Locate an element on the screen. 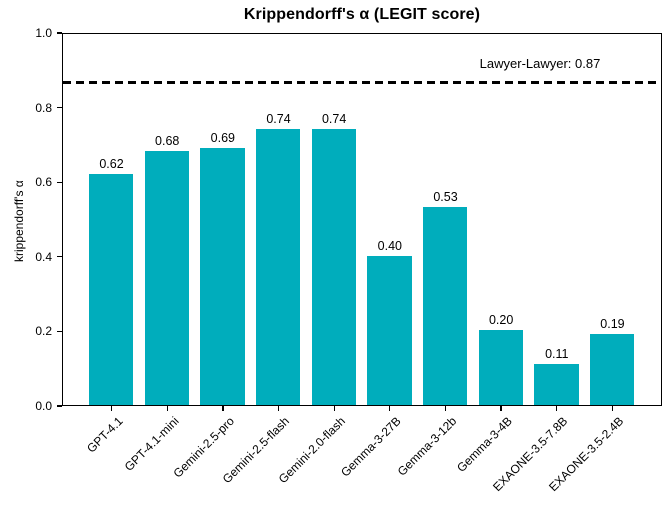 Image resolution: width=672 pixels, height=531 pixels. x-tick-label: Gemini-2.0-flash is located at coordinates (312, 450).